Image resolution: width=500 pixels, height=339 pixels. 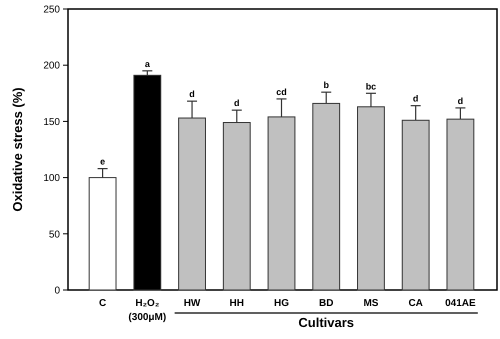 I want to click on x-tick-label: CA, so click(x=415, y=303).